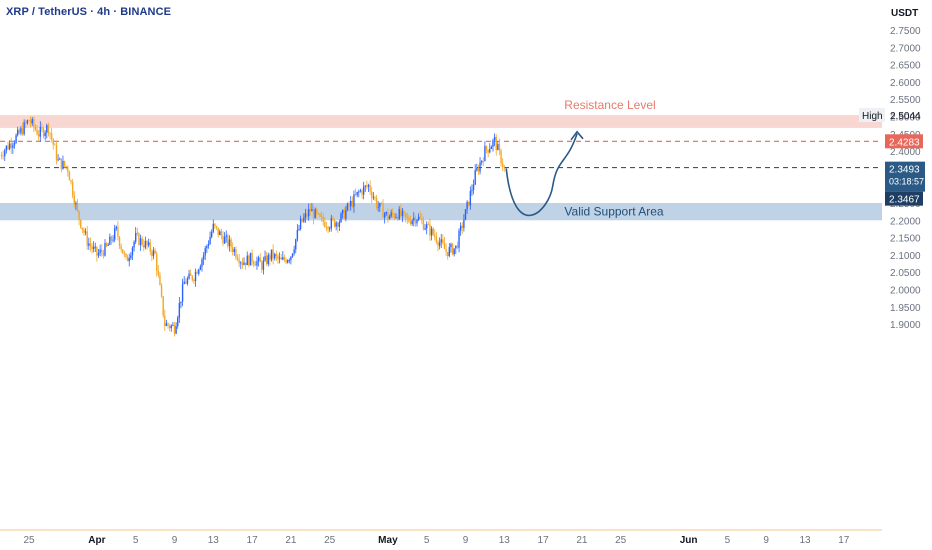  Describe the element at coordinates (766, 540) in the screenshot. I see `date-tick-label: 9` at that location.